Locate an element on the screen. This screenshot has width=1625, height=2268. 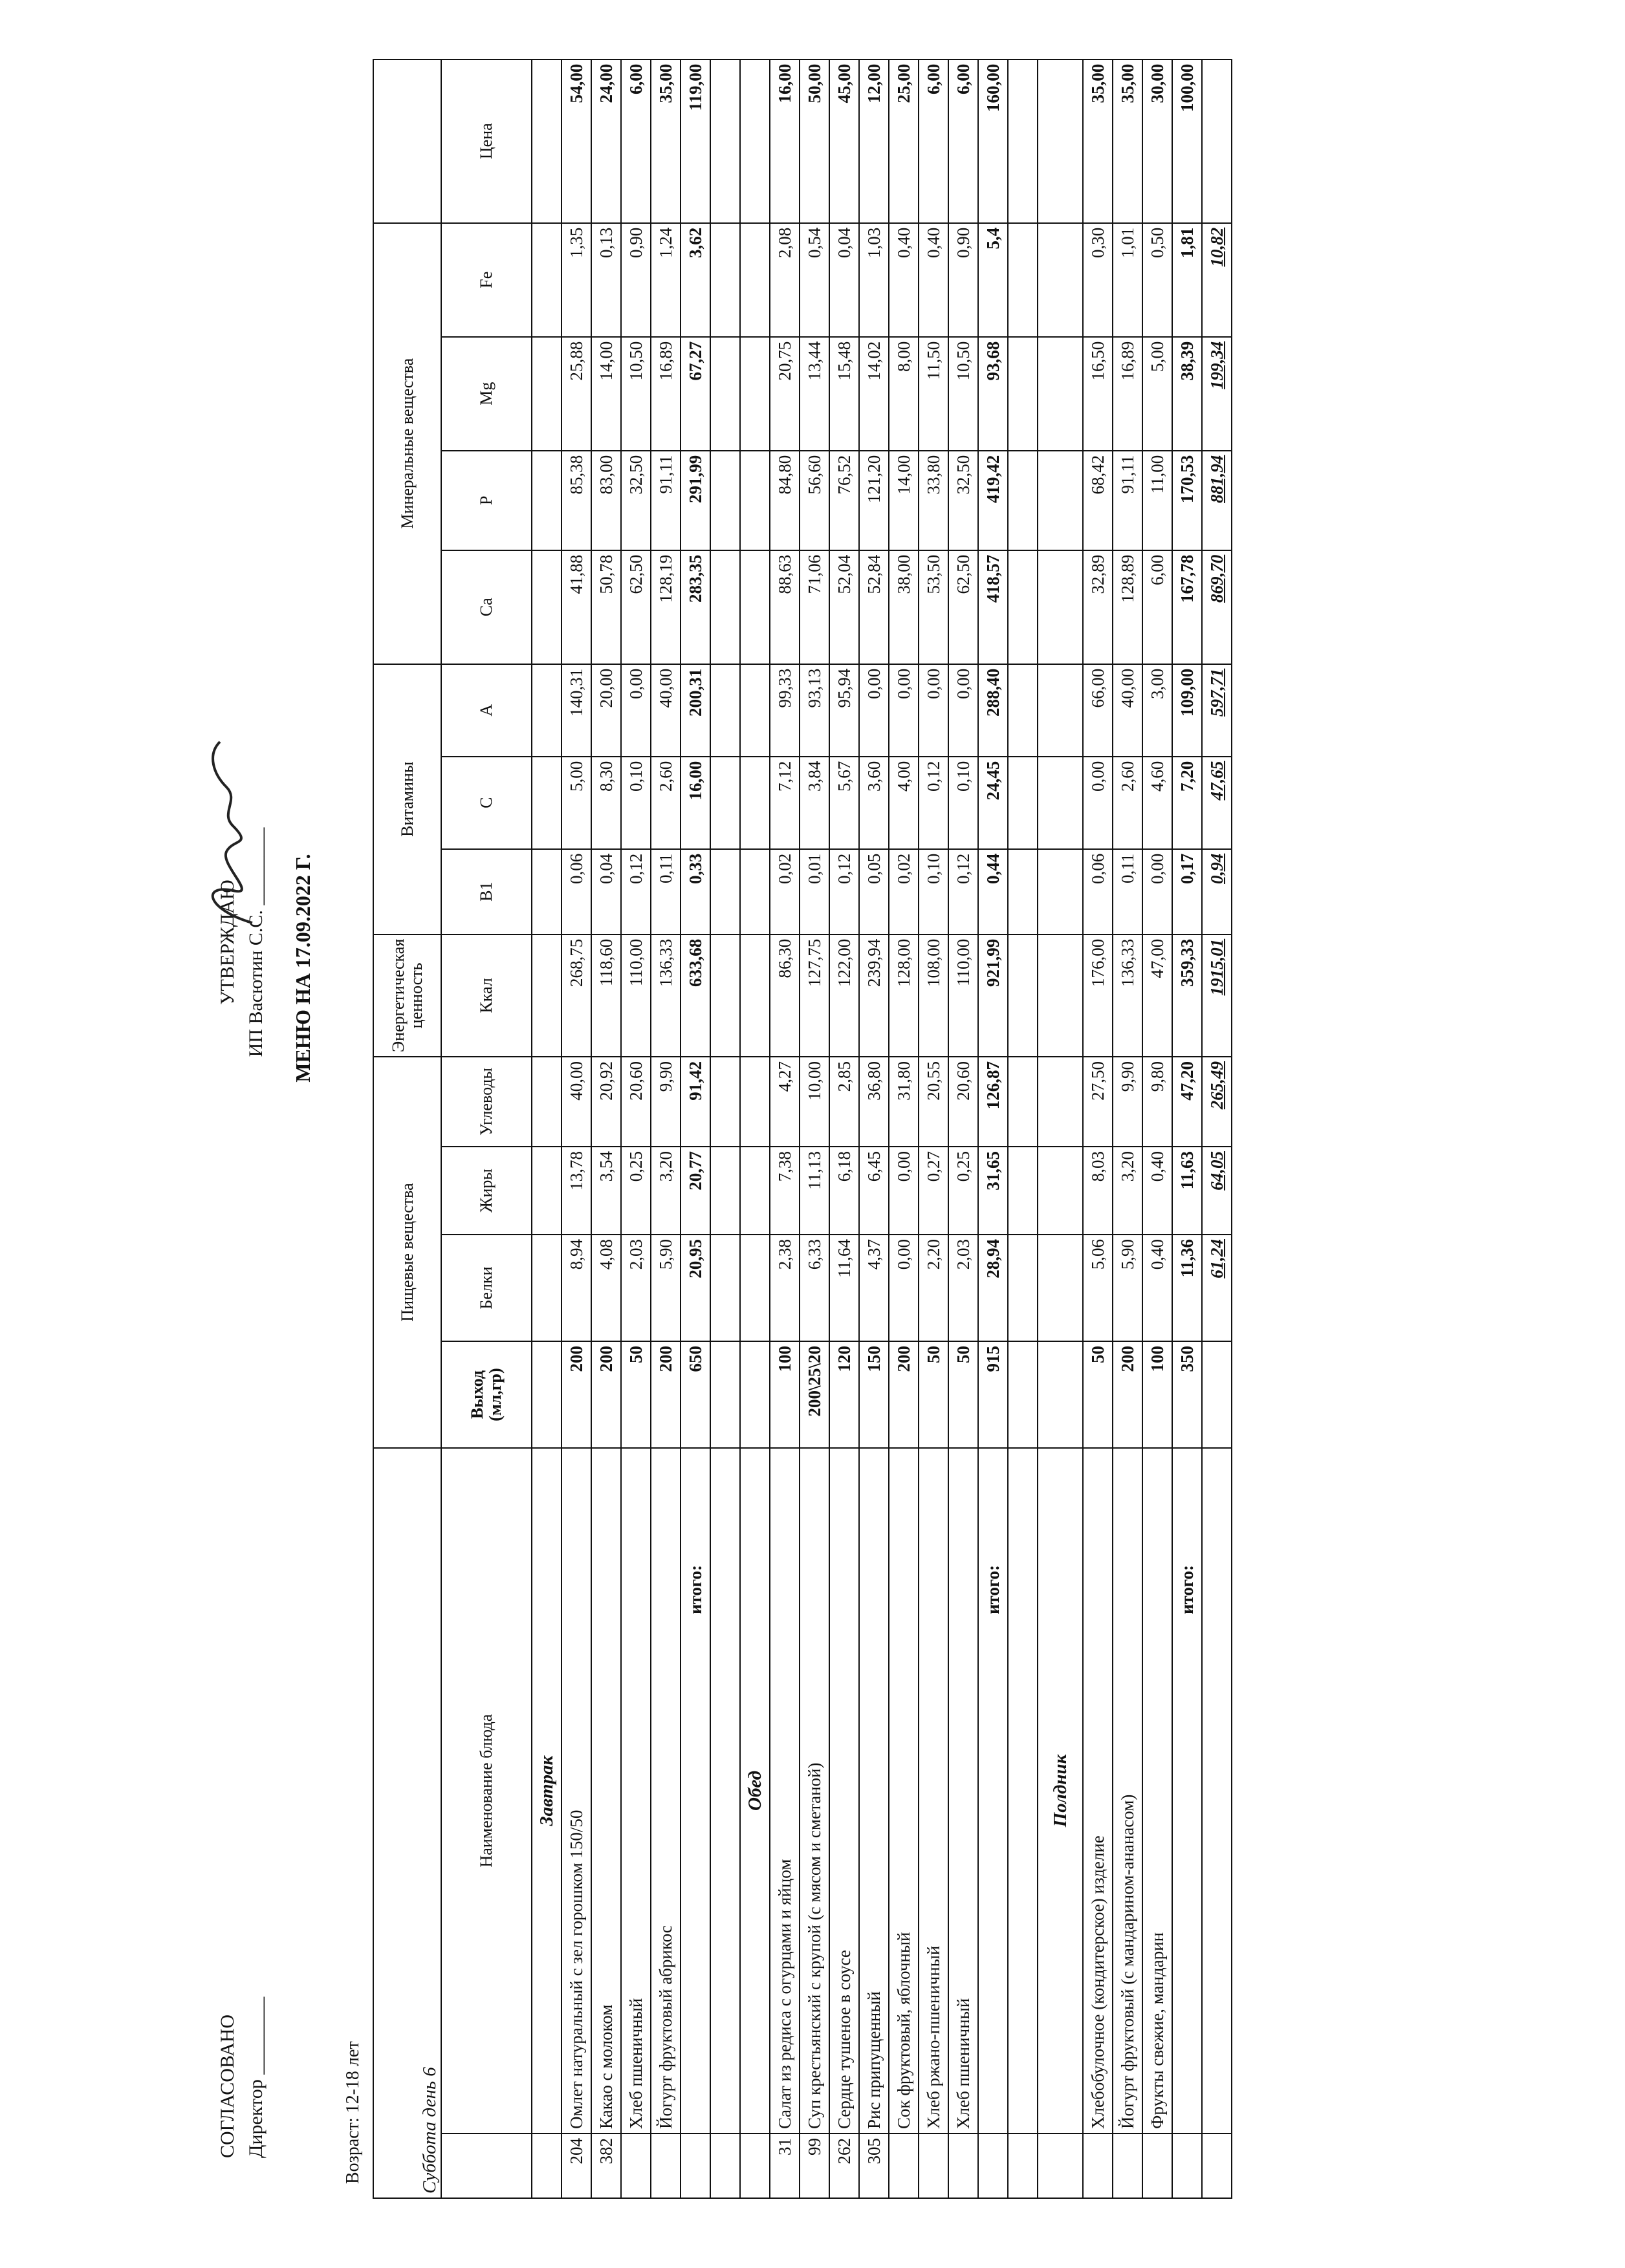
director-label: Директор ________ is located at coordinates (256, 2077).